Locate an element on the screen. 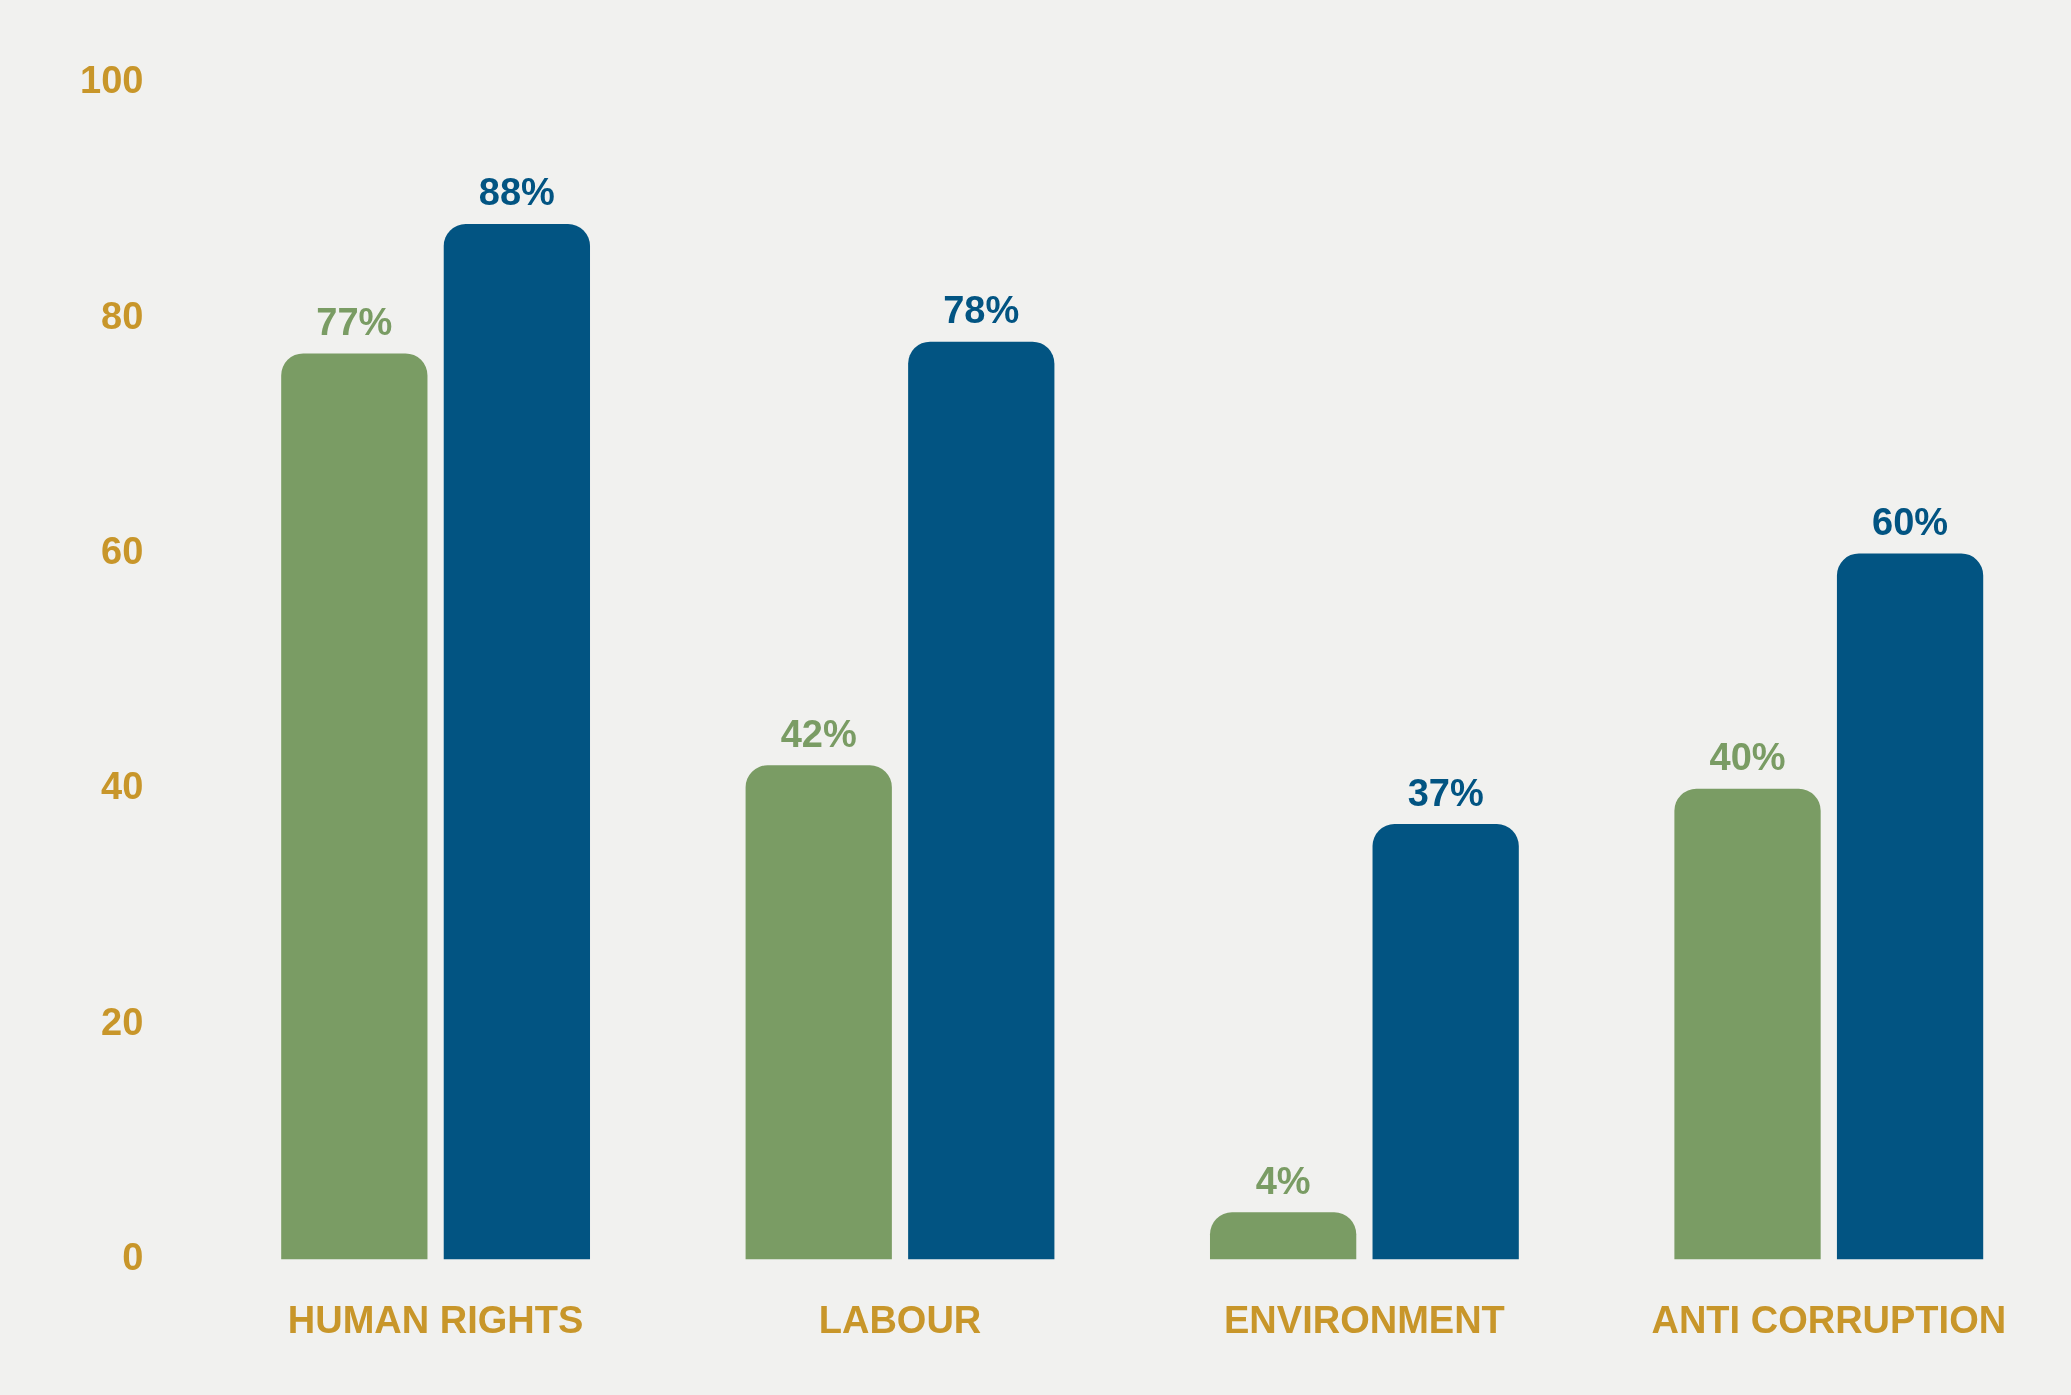 Image resolution: width=2071 pixels, height=1395 pixels. y-tick-label: 80 is located at coordinates (122, 315).